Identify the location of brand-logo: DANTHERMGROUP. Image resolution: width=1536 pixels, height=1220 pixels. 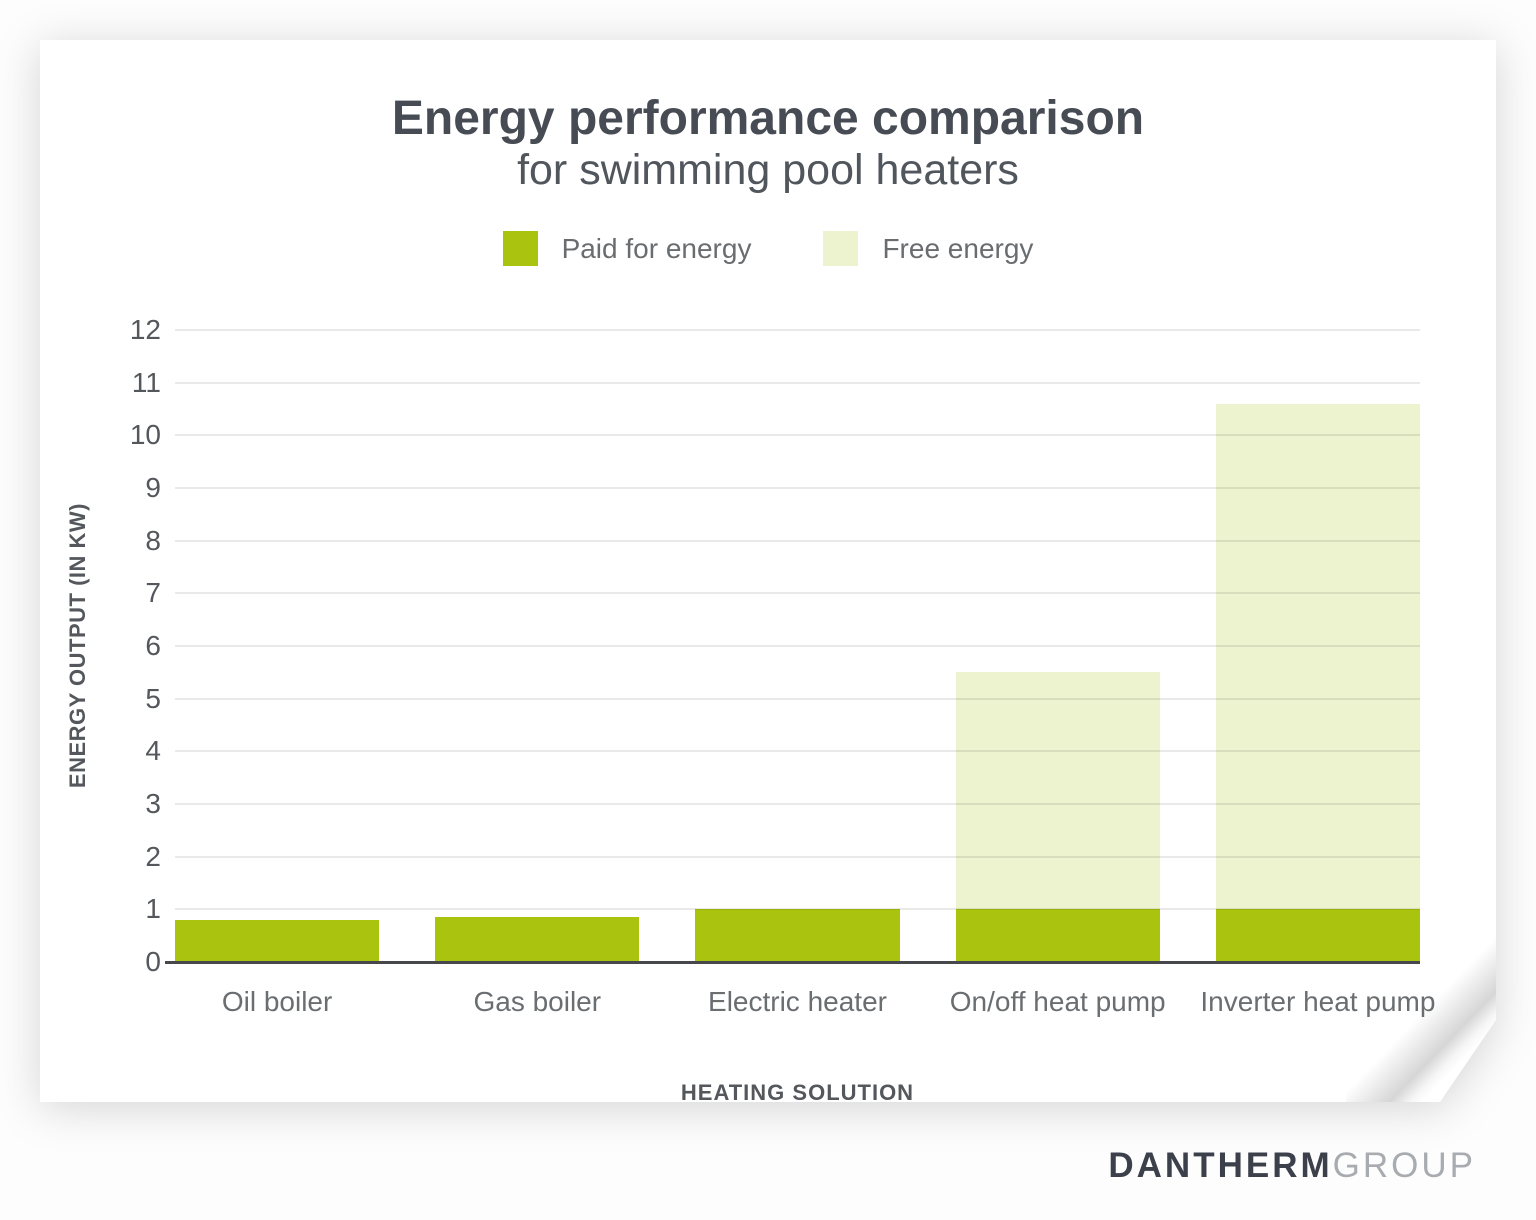
(1292, 1166).